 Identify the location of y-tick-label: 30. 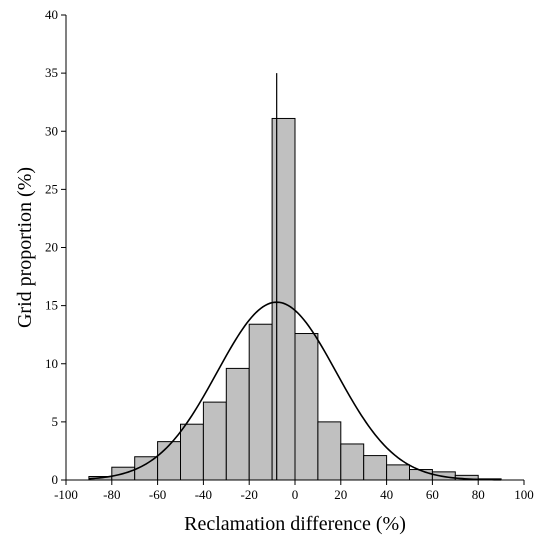
(51, 130).